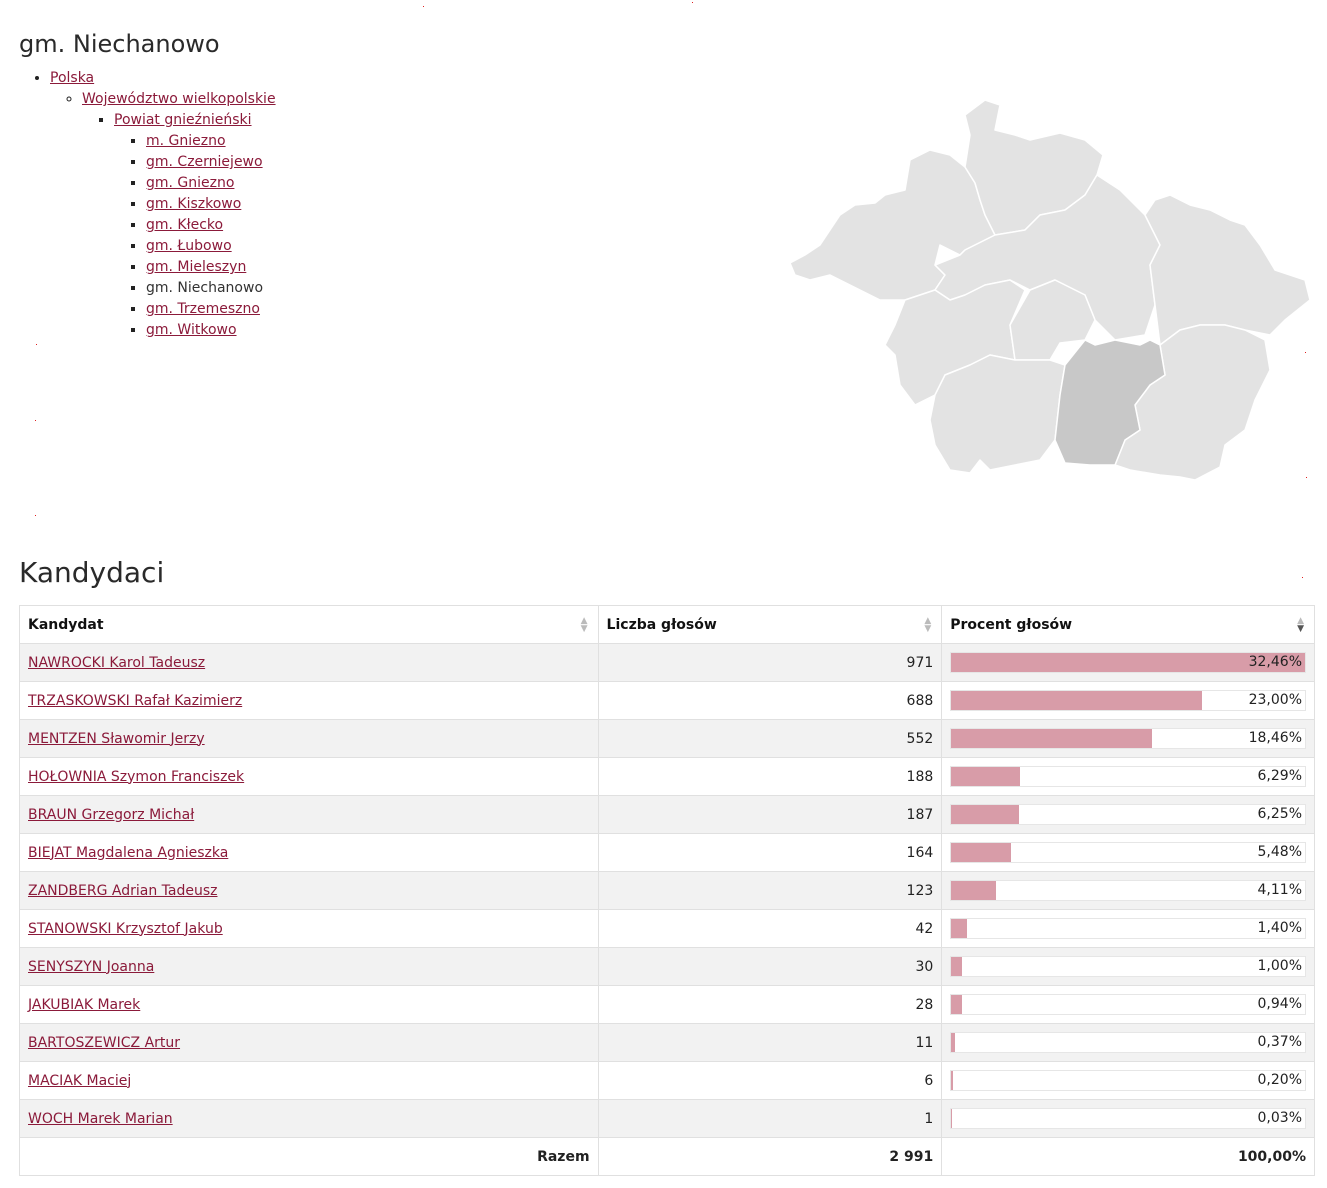  Describe the element at coordinates (770, 966) in the screenshot. I see `votes-cell: 30` at that location.